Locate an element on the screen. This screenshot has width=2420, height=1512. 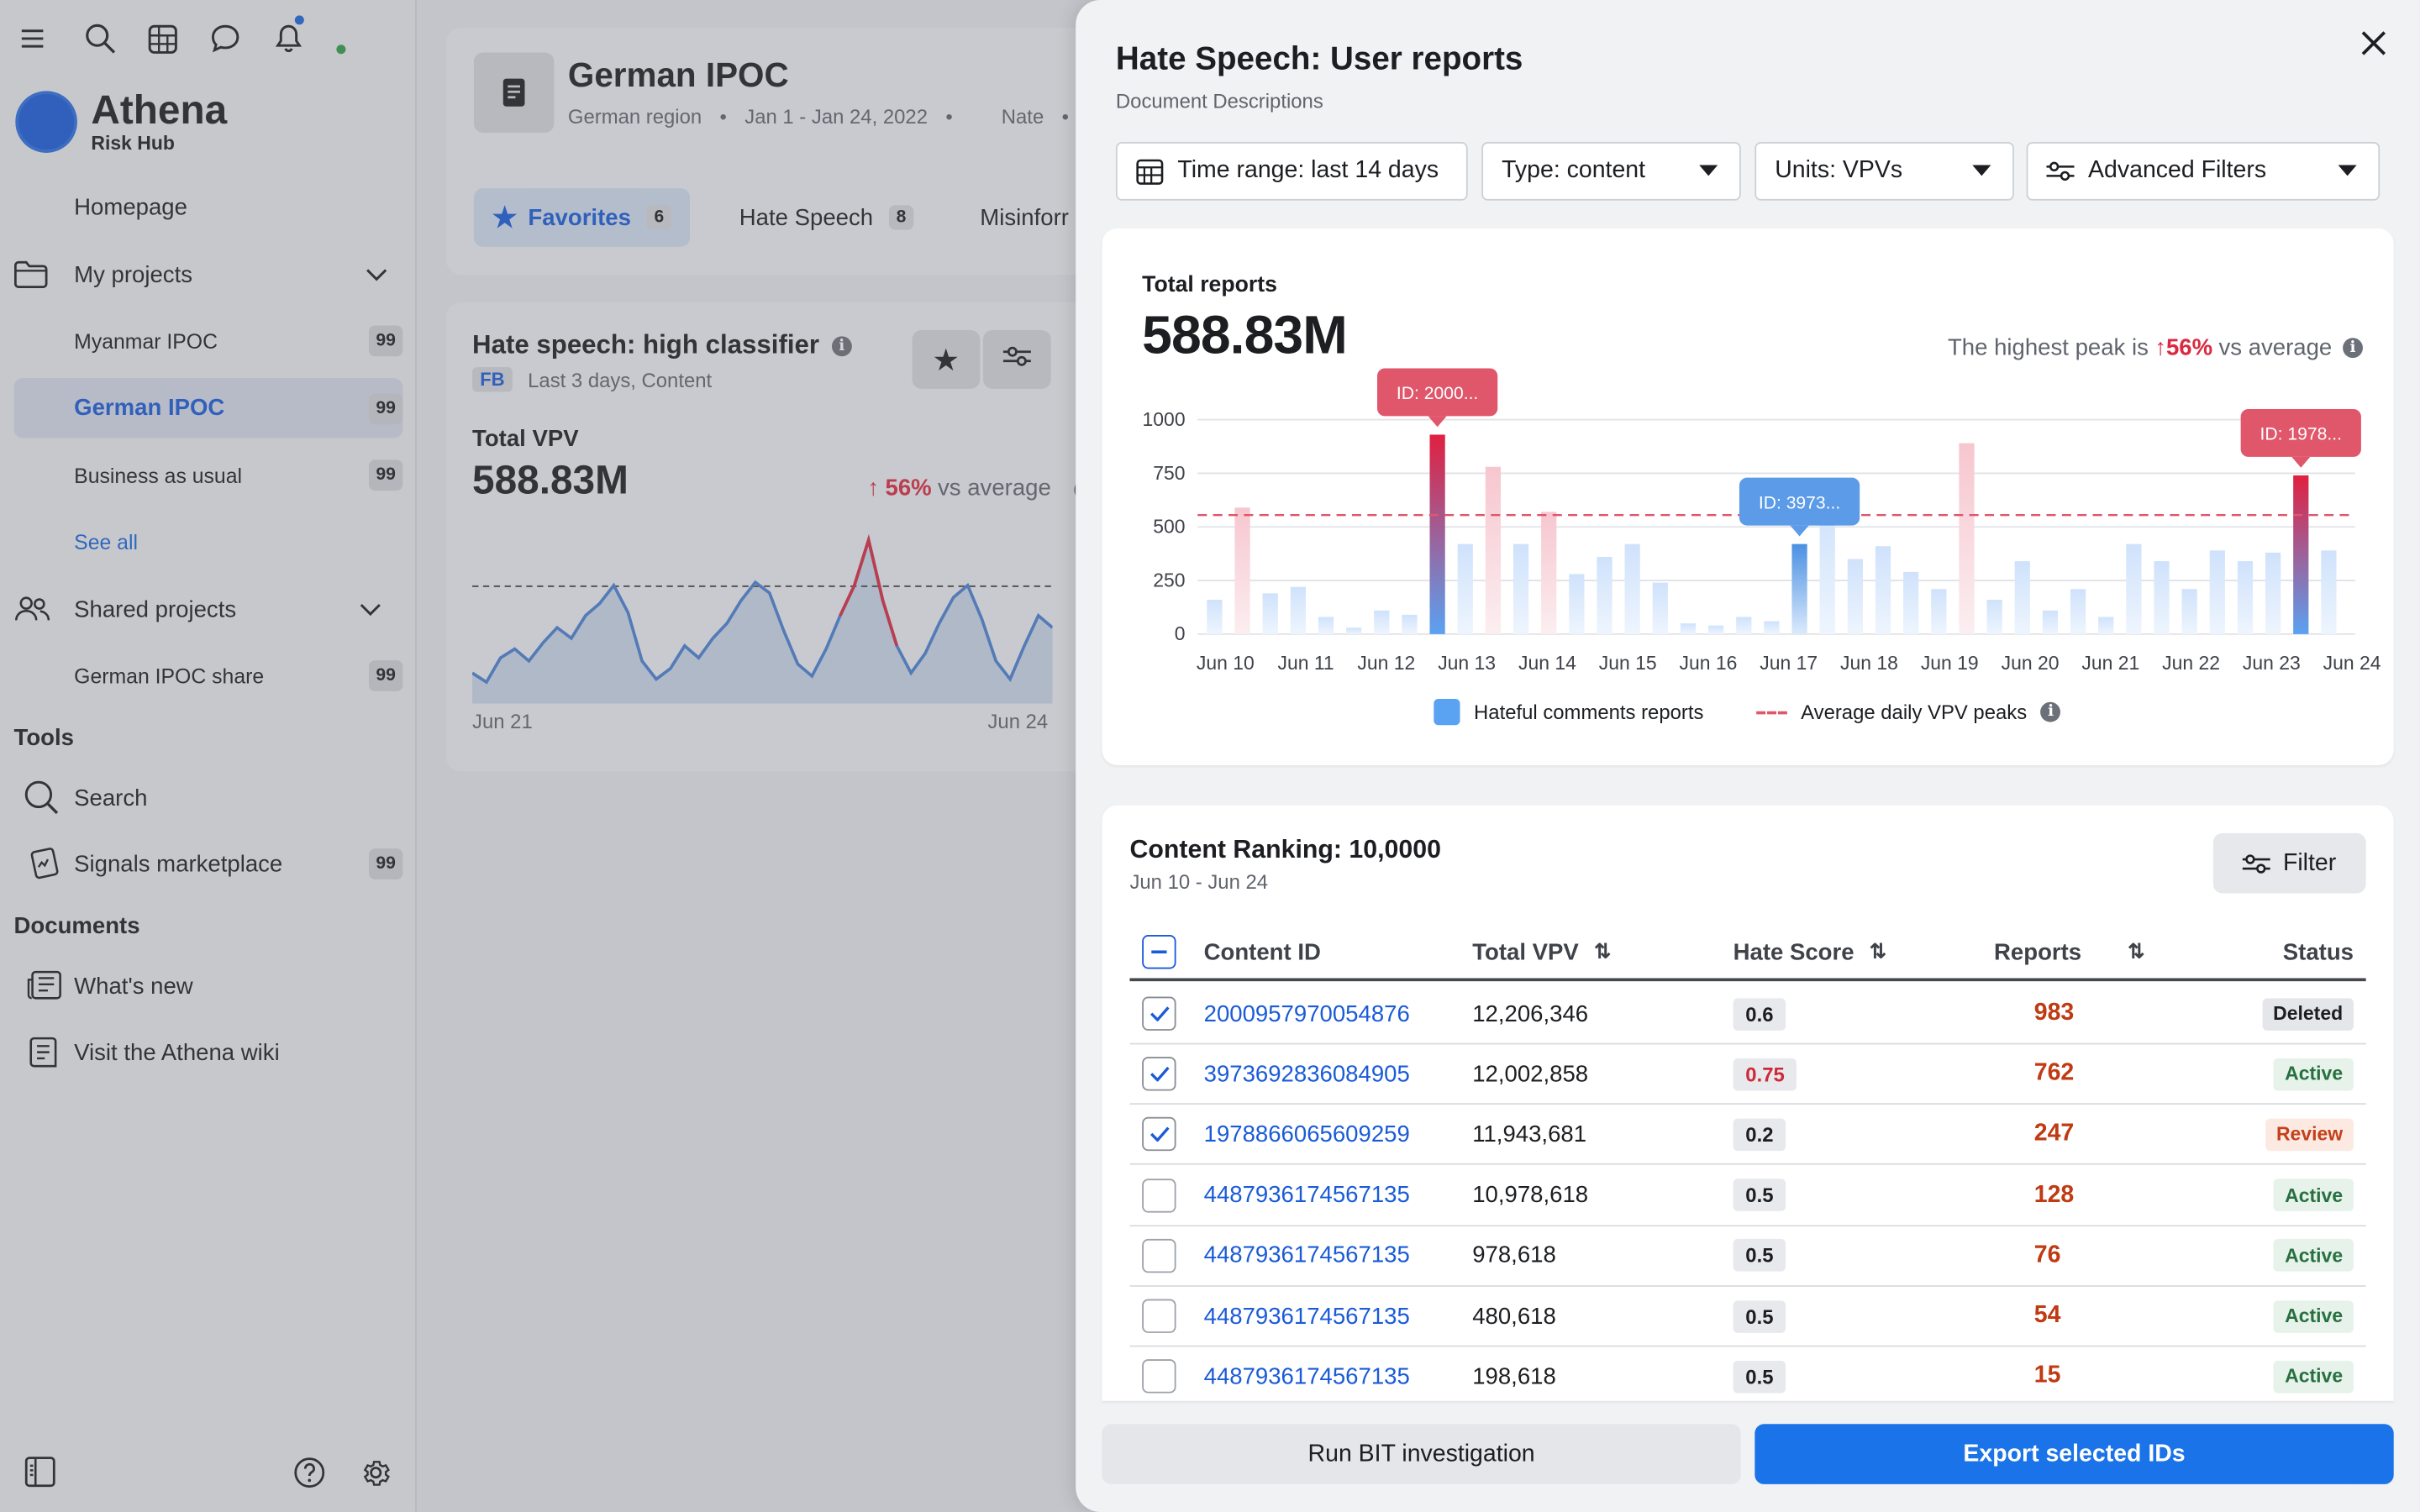
table-row: 1978866065609259 11,943,681 0.2 247 Review is located at coordinates (1747, 1135).